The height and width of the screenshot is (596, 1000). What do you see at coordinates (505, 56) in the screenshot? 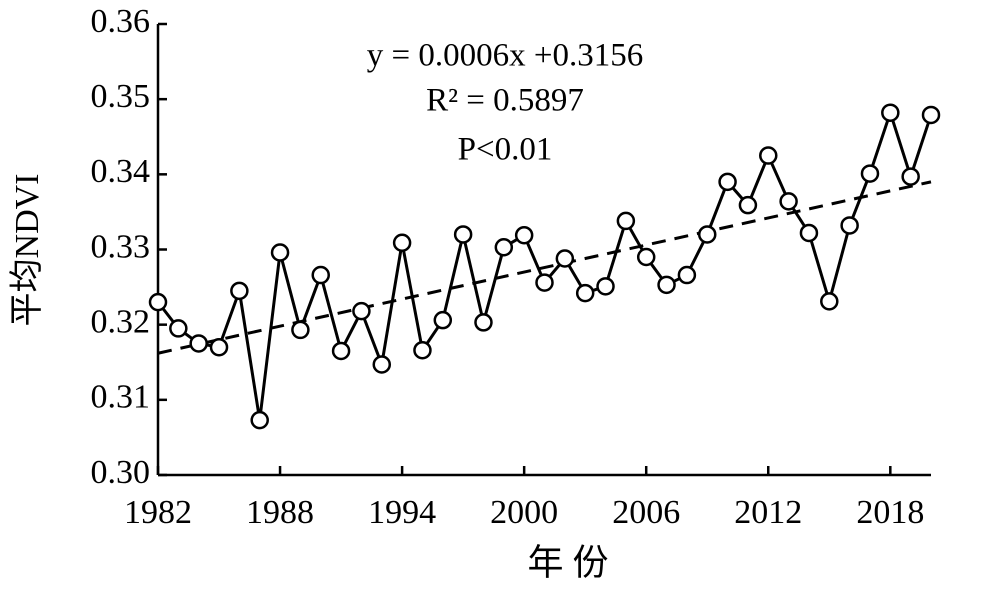
I see `equation: y = 0.0006x +0.3156` at bounding box center [505, 56].